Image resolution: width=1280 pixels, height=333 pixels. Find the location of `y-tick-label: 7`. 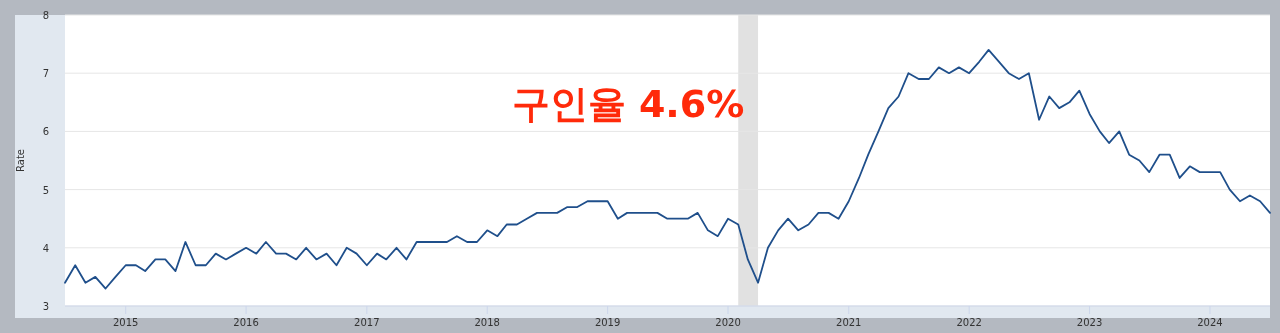

y-tick-label: 7 is located at coordinates (46, 74).